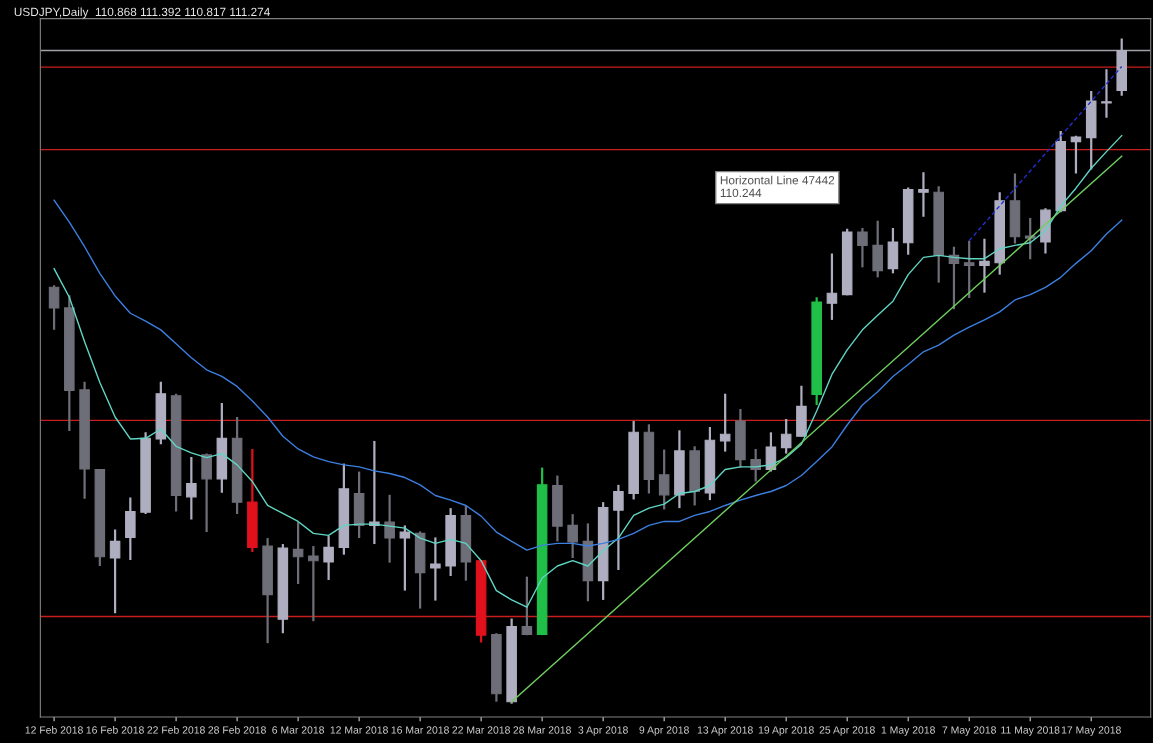  I want to click on x-tick-label: 17 May 2018, so click(1091, 731).